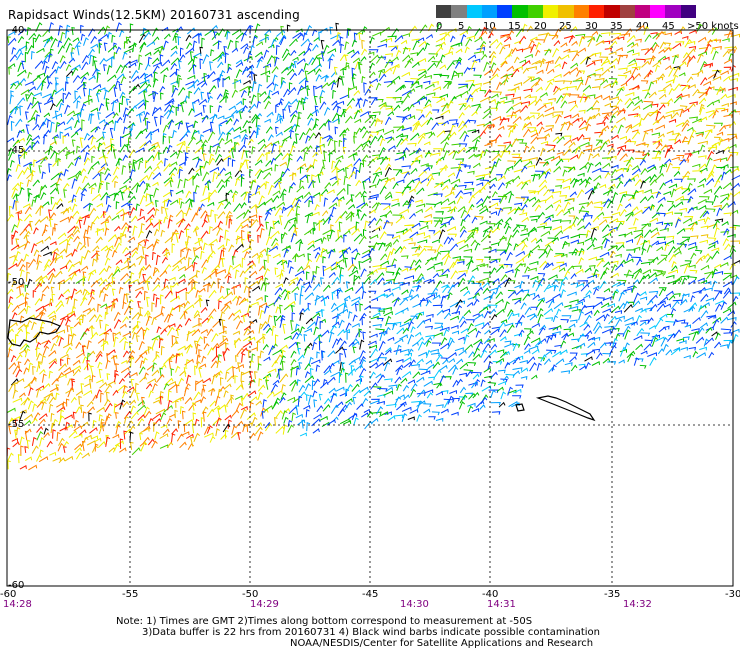 This screenshot has height=650, width=740. I want to click on legend-label: 5, so click(461, 26).